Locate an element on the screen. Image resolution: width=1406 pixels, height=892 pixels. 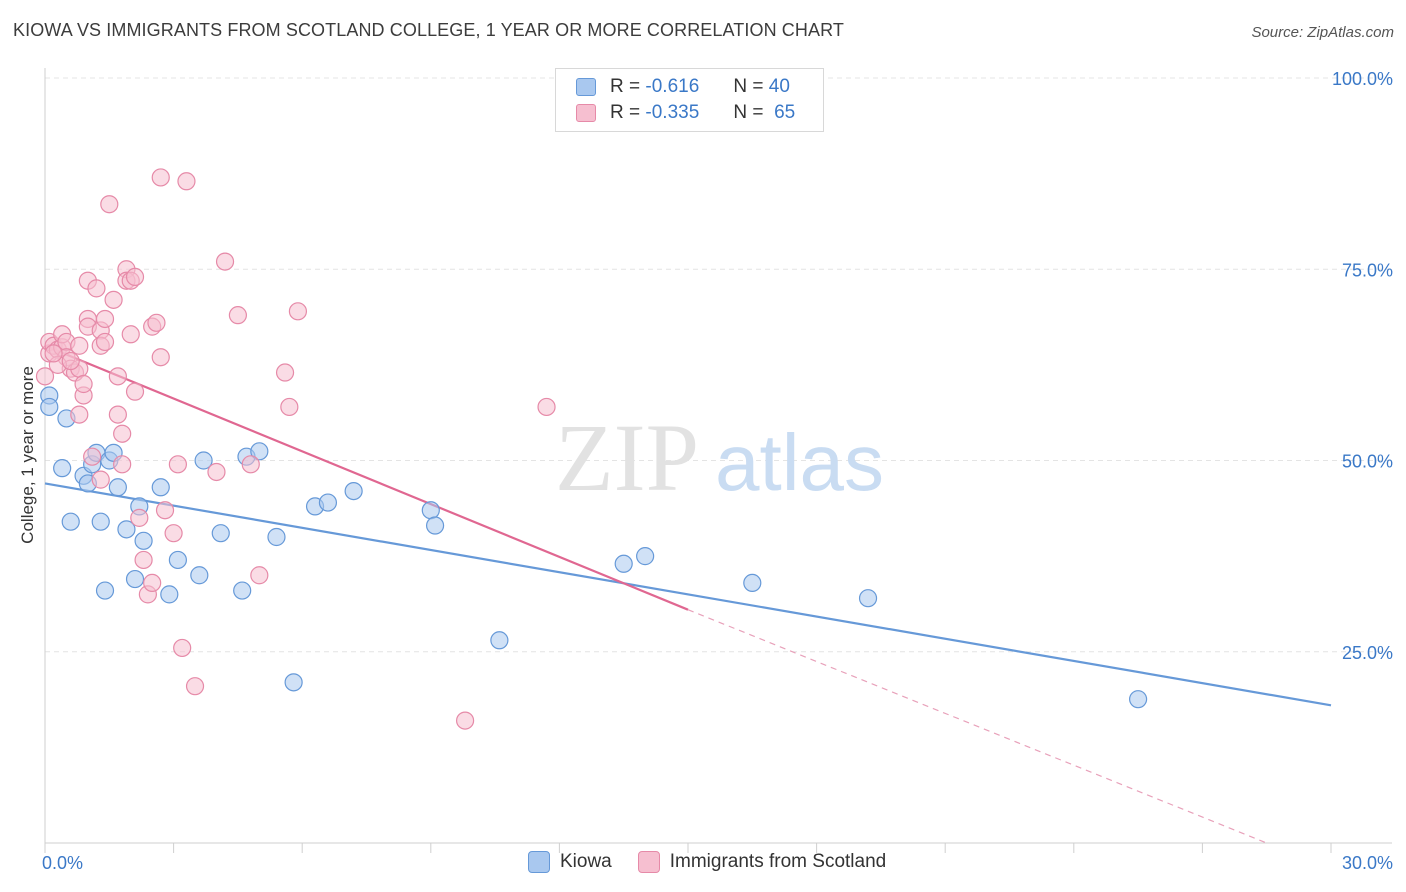
watermark-zip: ZIP is located at coordinates (627, 457).